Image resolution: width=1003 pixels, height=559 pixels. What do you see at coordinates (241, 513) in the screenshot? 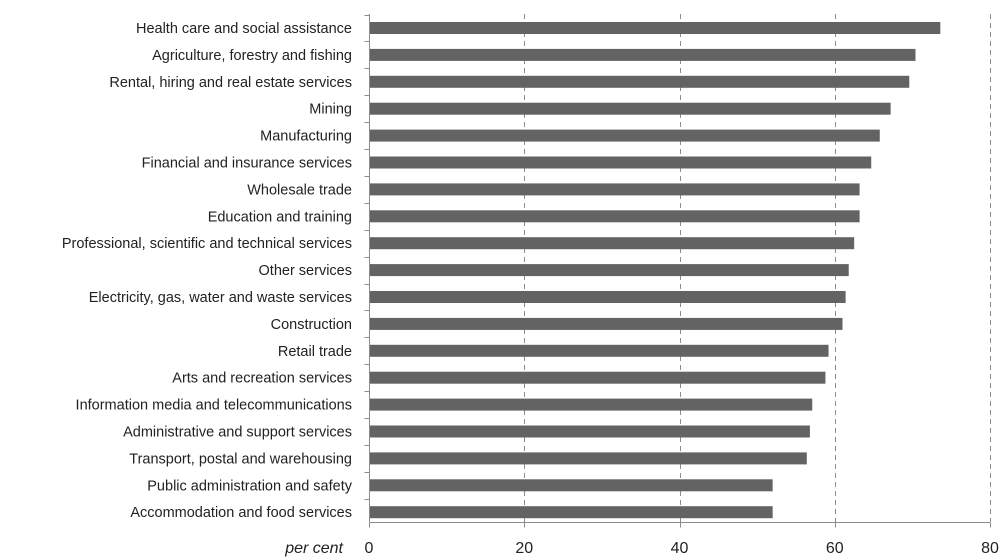
I see `category-label-18: Accommodation and food services` at bounding box center [241, 513].